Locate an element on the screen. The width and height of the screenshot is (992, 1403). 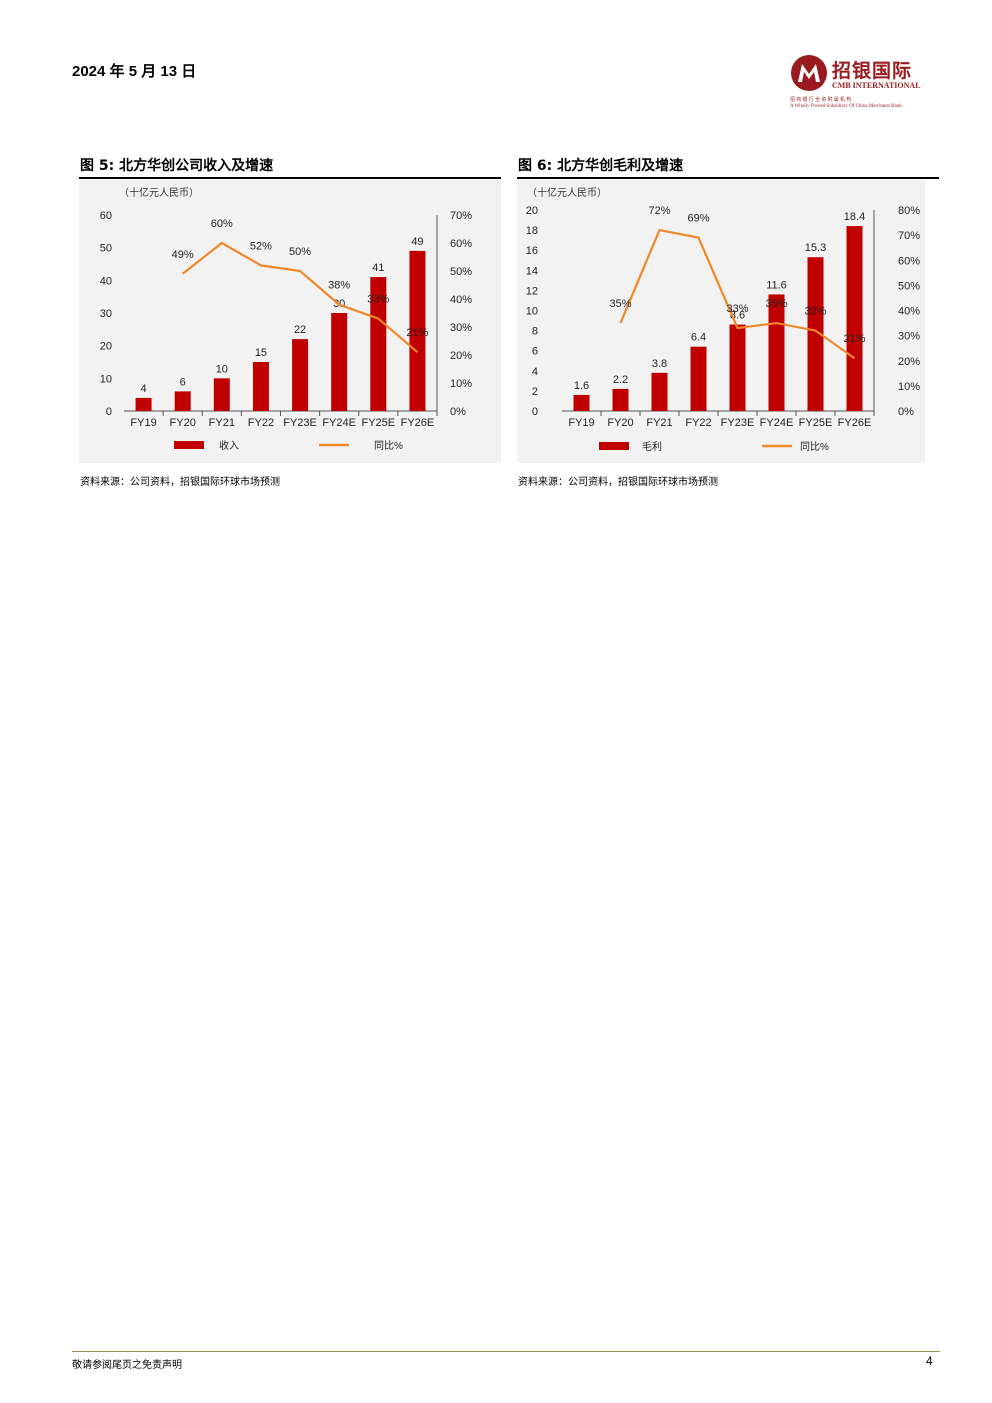
left-axis-tick-label: 12 is located at coordinates (532, 291).